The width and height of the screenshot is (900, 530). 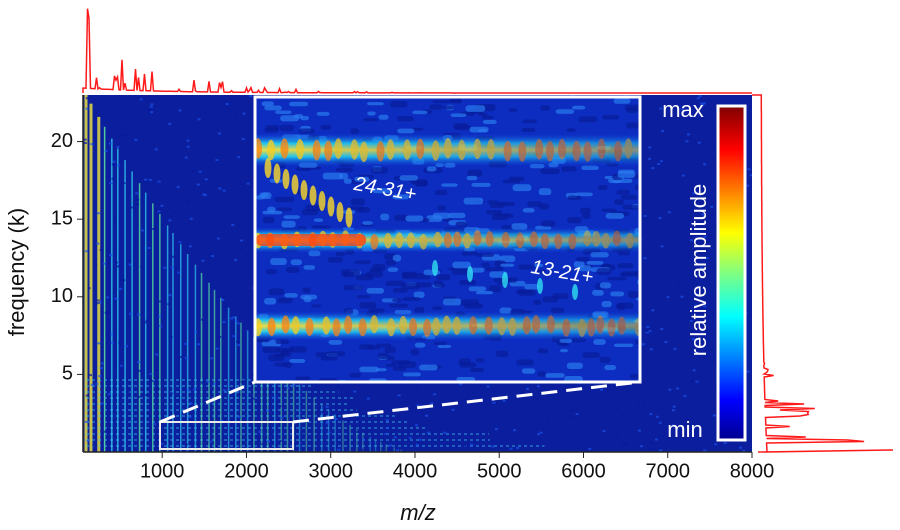 I want to click on x-tick-label: 4000, so click(x=415, y=471).